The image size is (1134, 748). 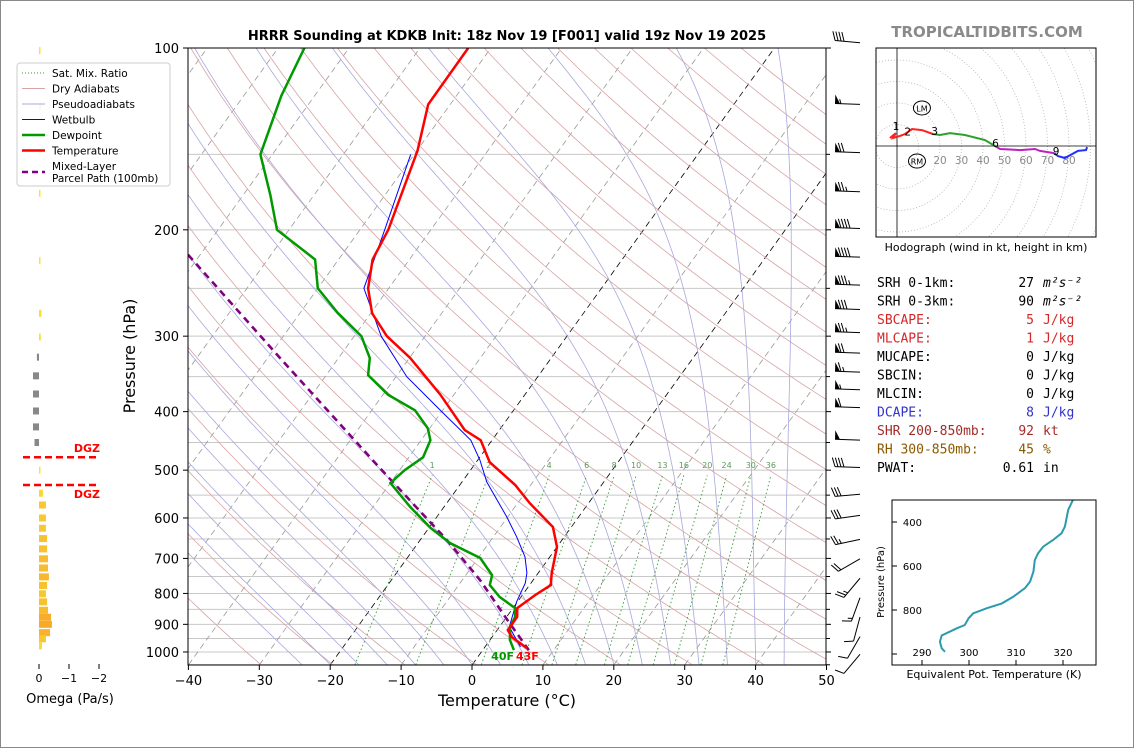 I want to click on stat-value: 0.61, so click(x=1018, y=468).